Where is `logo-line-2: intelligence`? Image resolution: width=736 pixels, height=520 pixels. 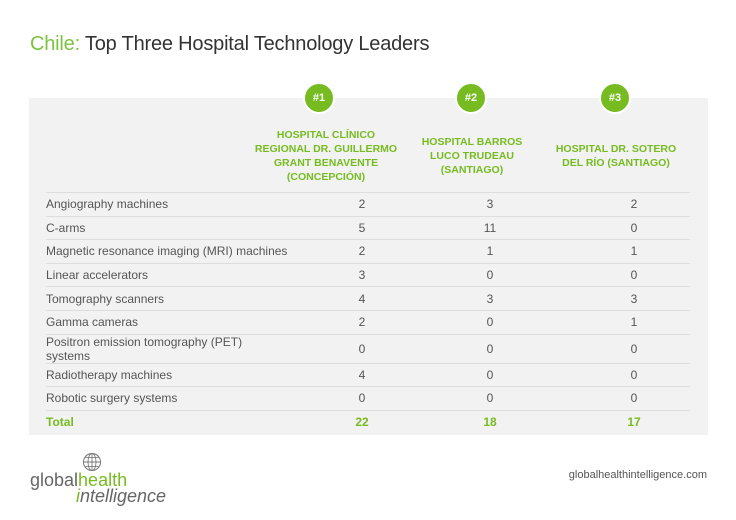 logo-line-2: intelligence is located at coordinates (121, 496).